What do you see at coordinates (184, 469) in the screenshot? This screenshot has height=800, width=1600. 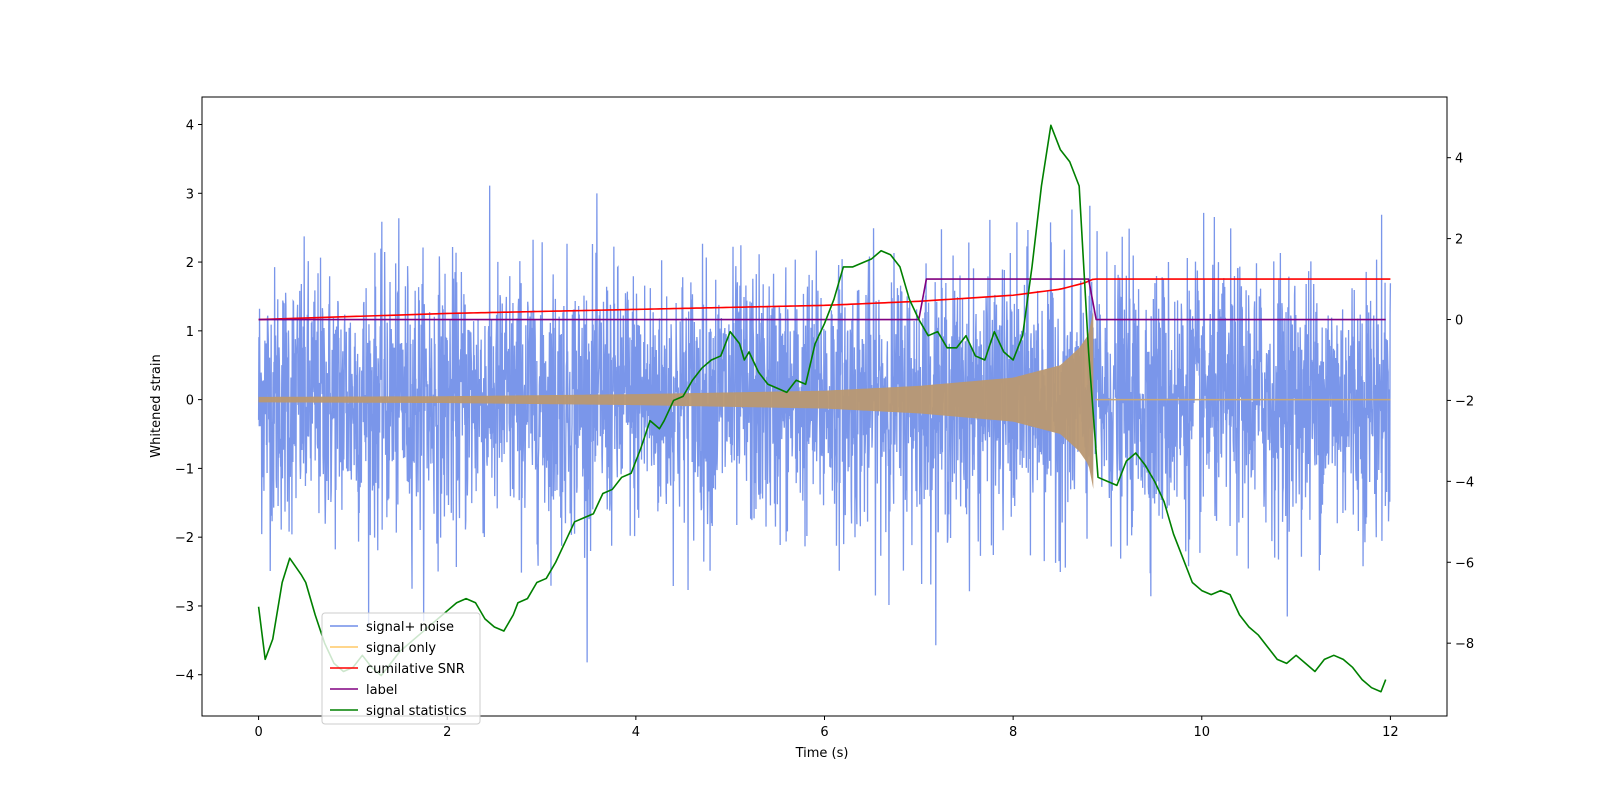 I see `y-left-tick-label: −1` at bounding box center [184, 469].